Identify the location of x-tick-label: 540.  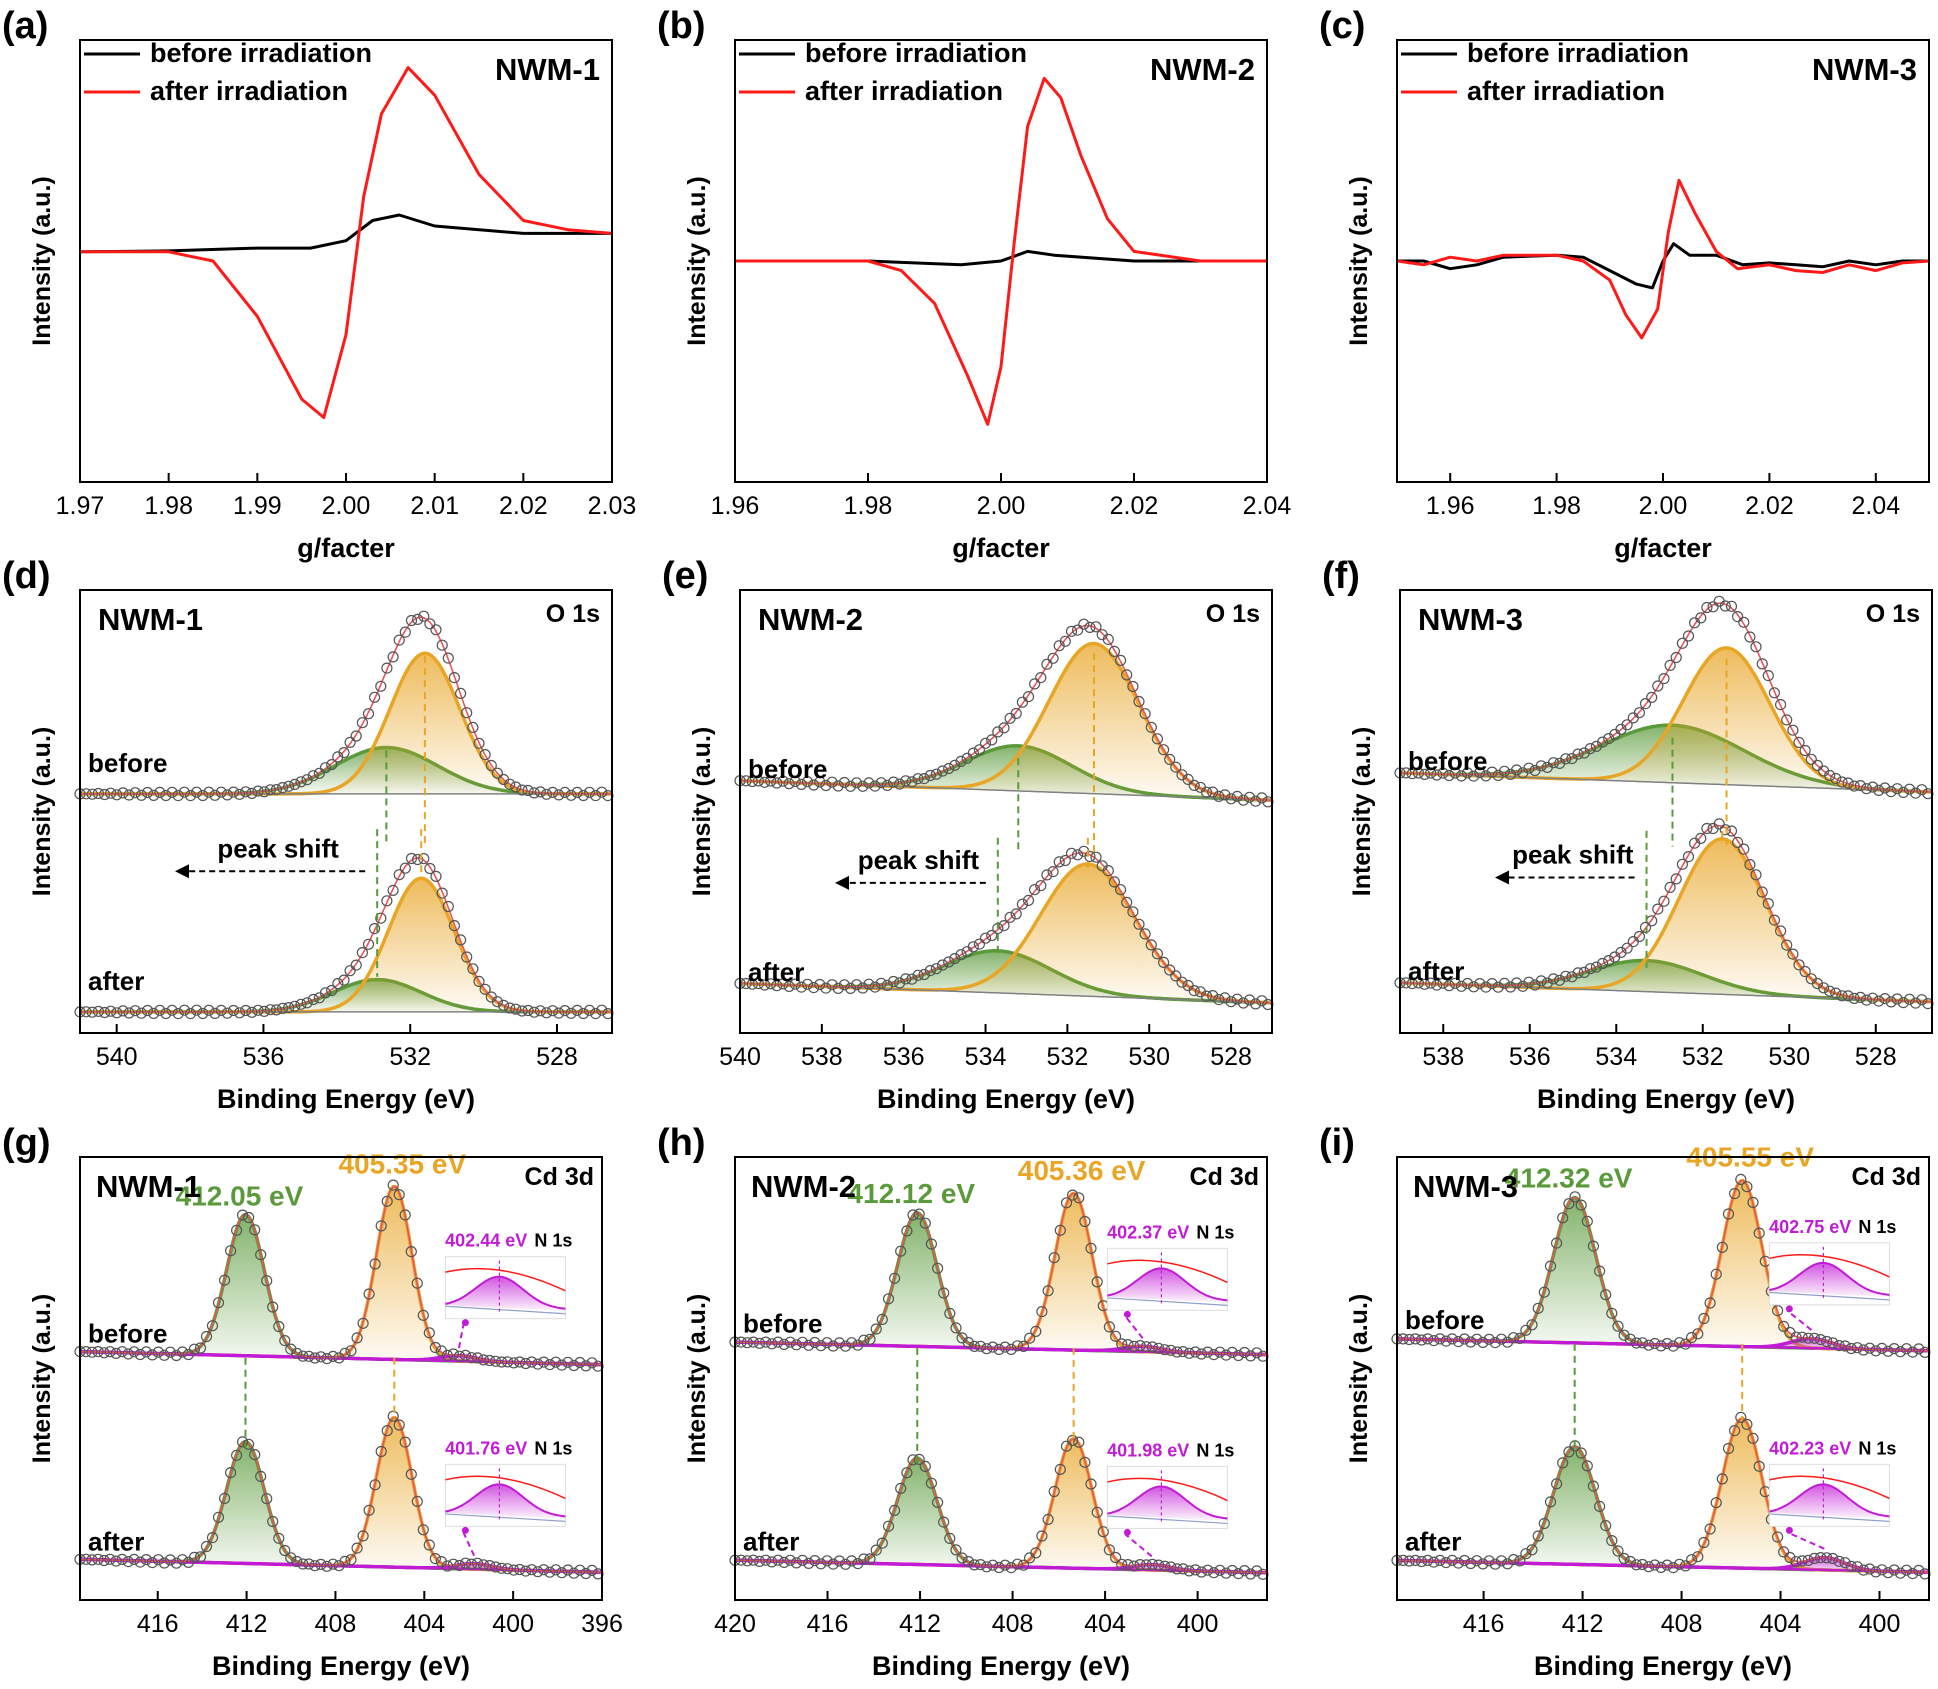
(117, 1057).